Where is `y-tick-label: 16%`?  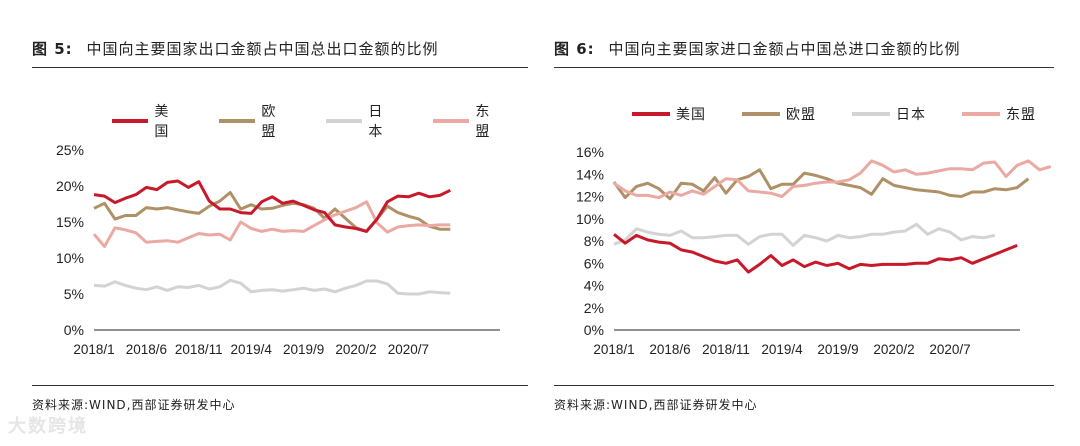
y-tick-label: 16% is located at coordinates (590, 152).